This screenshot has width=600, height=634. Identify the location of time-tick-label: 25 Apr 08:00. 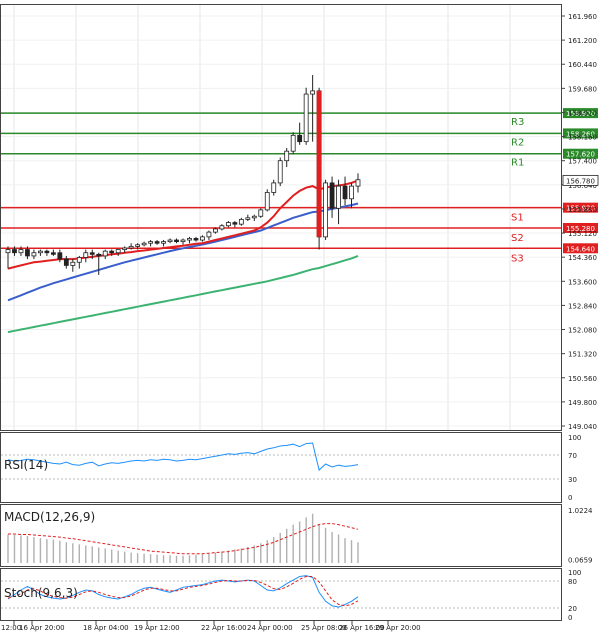
(324, 628).